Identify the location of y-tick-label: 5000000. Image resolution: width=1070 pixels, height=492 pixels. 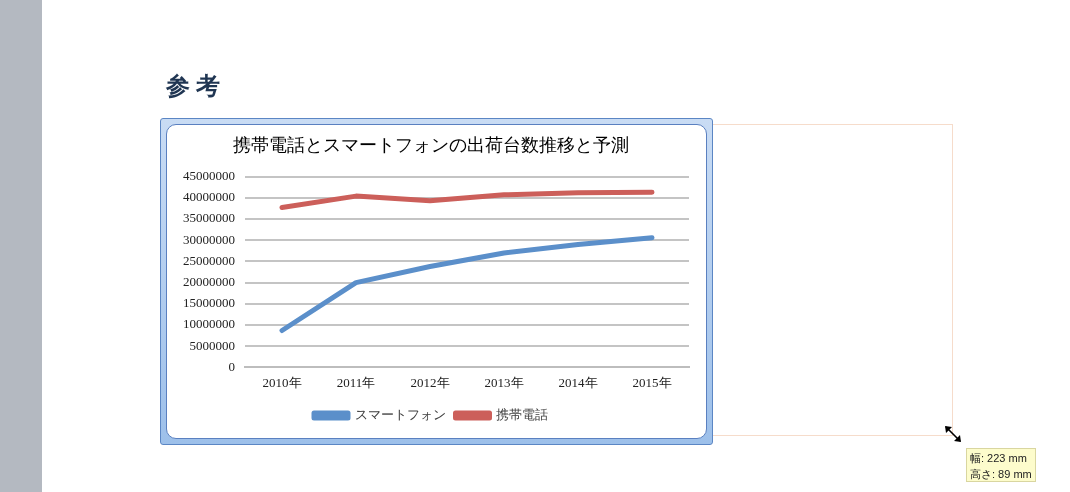
(212, 345).